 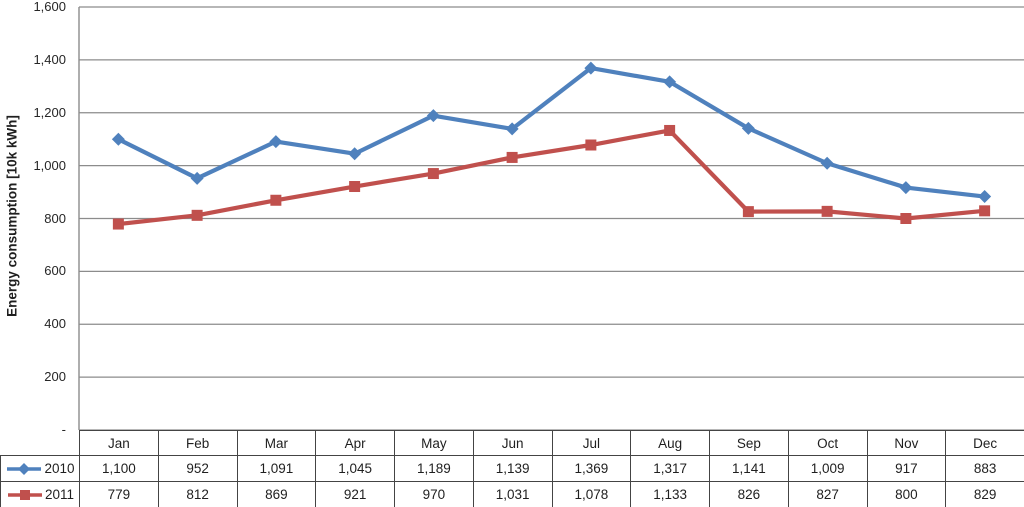 I want to click on table-header-month: Nov, so click(x=906, y=443).